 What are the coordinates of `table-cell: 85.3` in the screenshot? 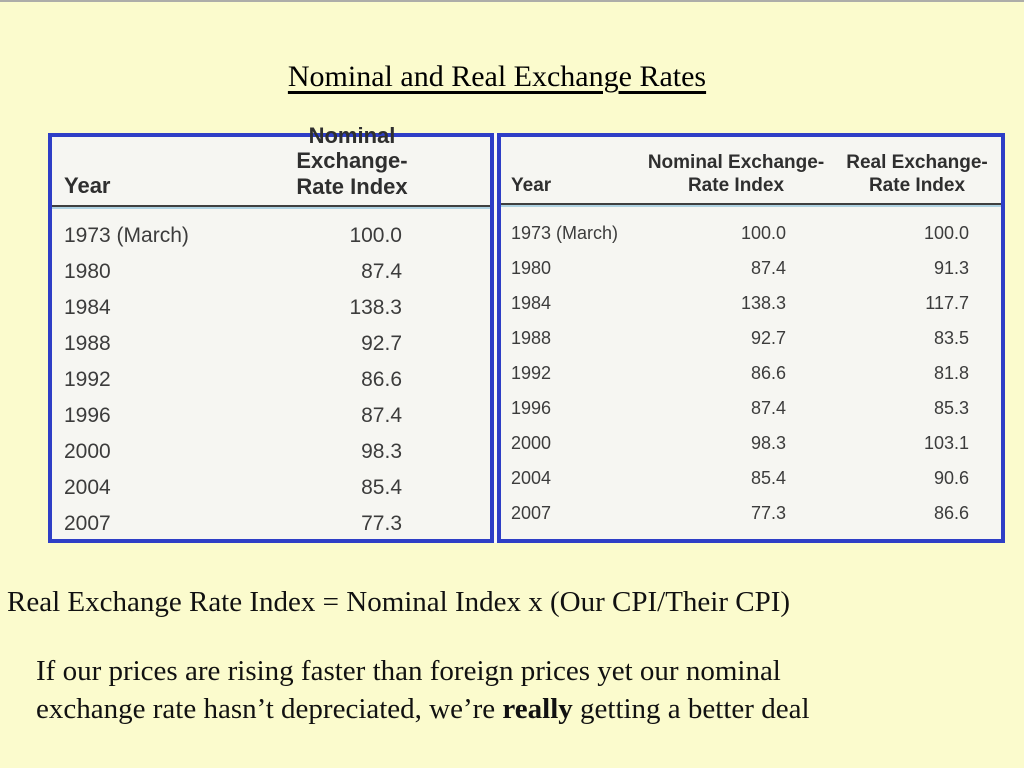 It's located at (951, 408).